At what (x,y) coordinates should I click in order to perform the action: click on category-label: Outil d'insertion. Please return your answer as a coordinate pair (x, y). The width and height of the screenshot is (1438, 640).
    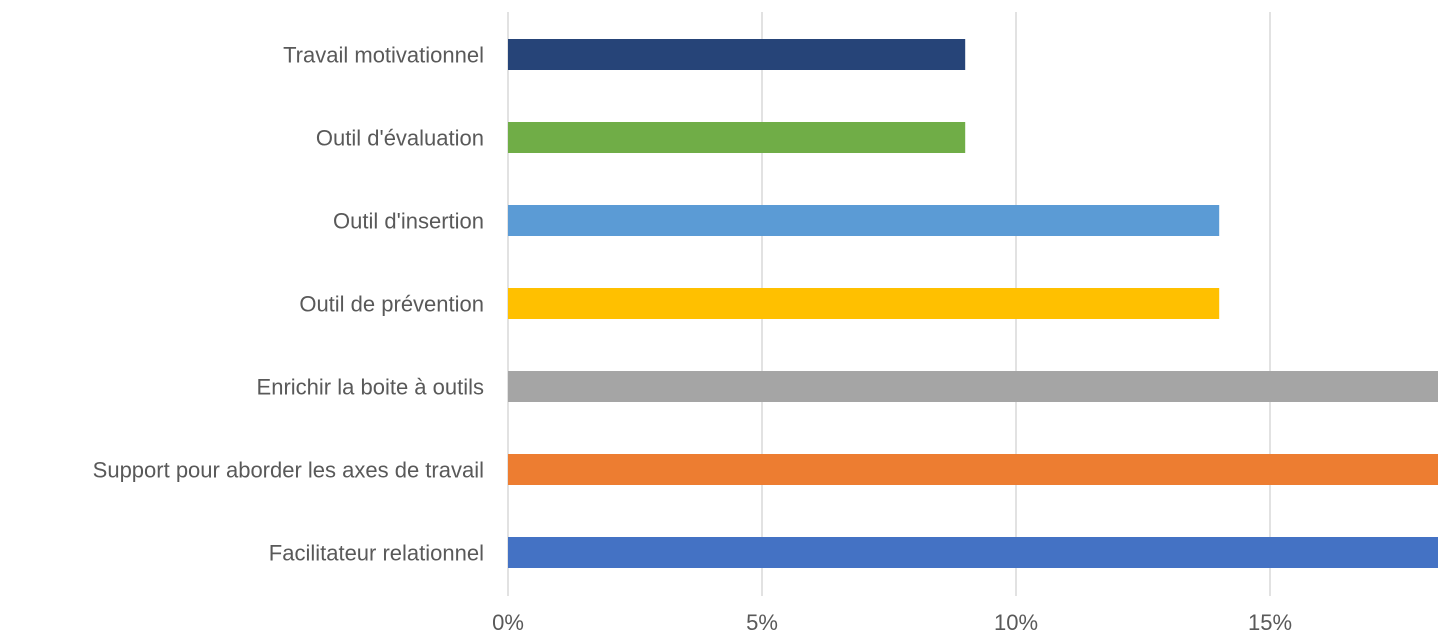
    Looking at the image, I should click on (408, 221).